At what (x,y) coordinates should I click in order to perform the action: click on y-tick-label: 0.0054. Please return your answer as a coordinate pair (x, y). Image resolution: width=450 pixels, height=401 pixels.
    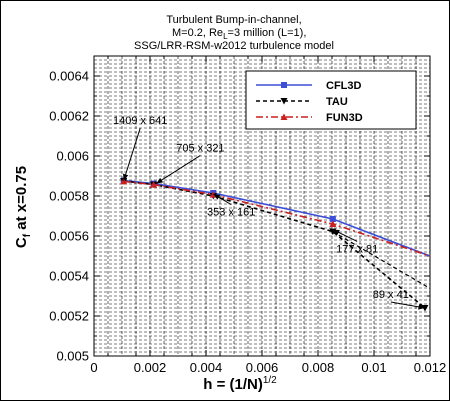
    Looking at the image, I should click on (69, 276).